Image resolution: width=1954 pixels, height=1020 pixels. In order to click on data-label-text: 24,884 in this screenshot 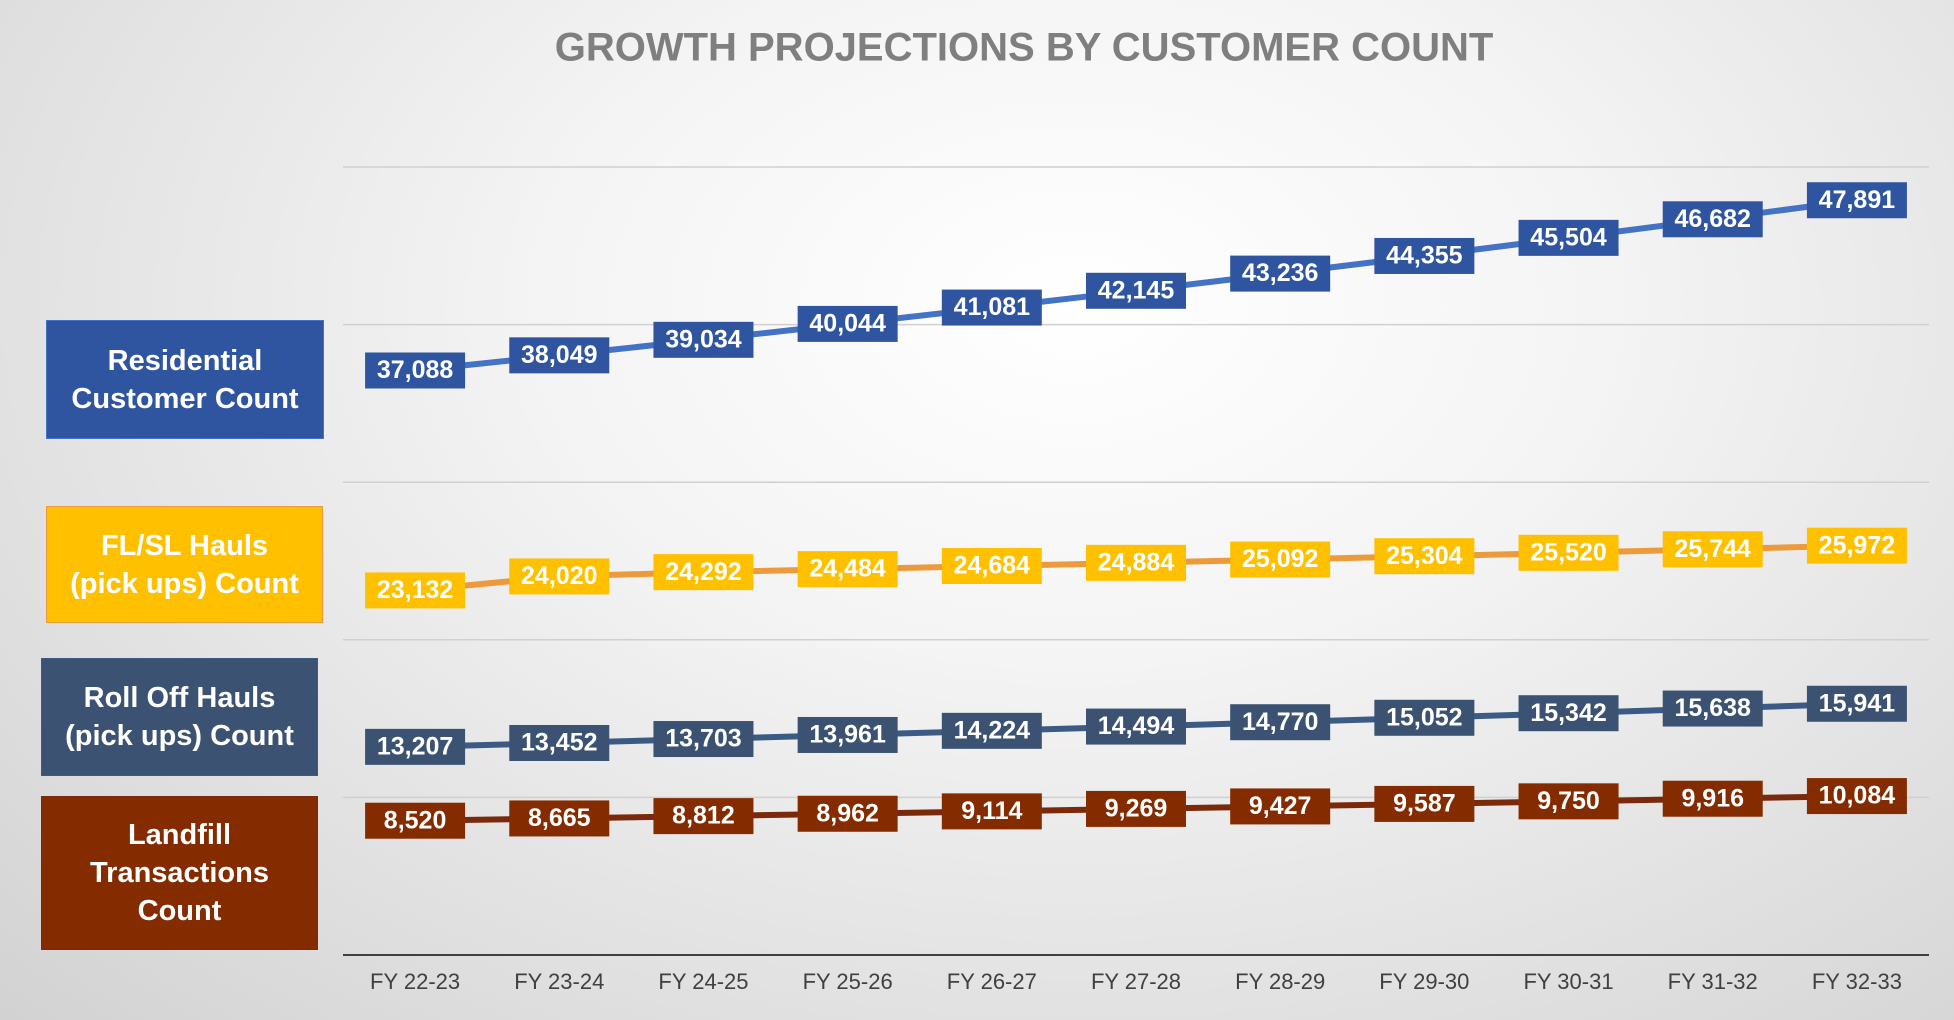, I will do `click(1136, 562)`.